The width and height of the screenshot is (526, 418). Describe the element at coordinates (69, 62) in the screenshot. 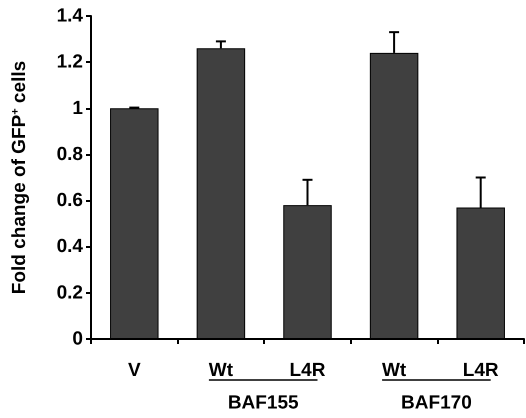

I see `y-tick-label: 1.2` at that location.